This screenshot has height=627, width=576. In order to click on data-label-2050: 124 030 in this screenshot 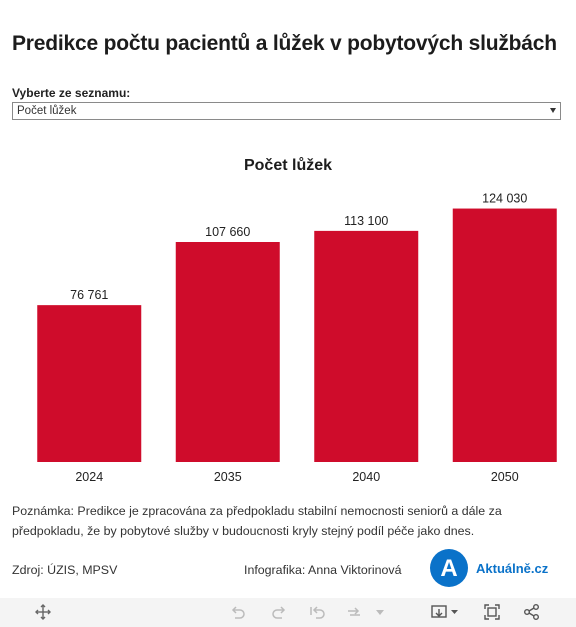, I will do `click(504, 199)`.